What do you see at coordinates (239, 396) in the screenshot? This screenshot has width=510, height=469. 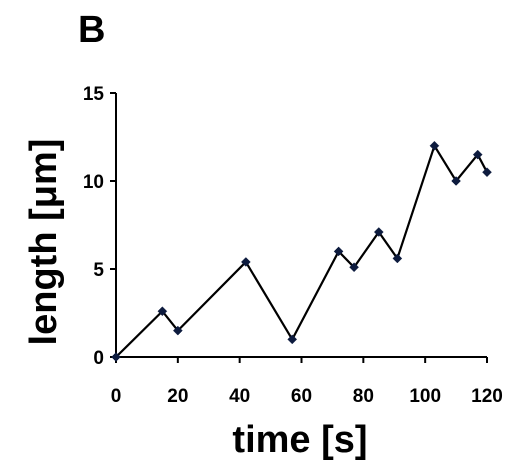 I see `x-tick-label: 40` at bounding box center [239, 396].